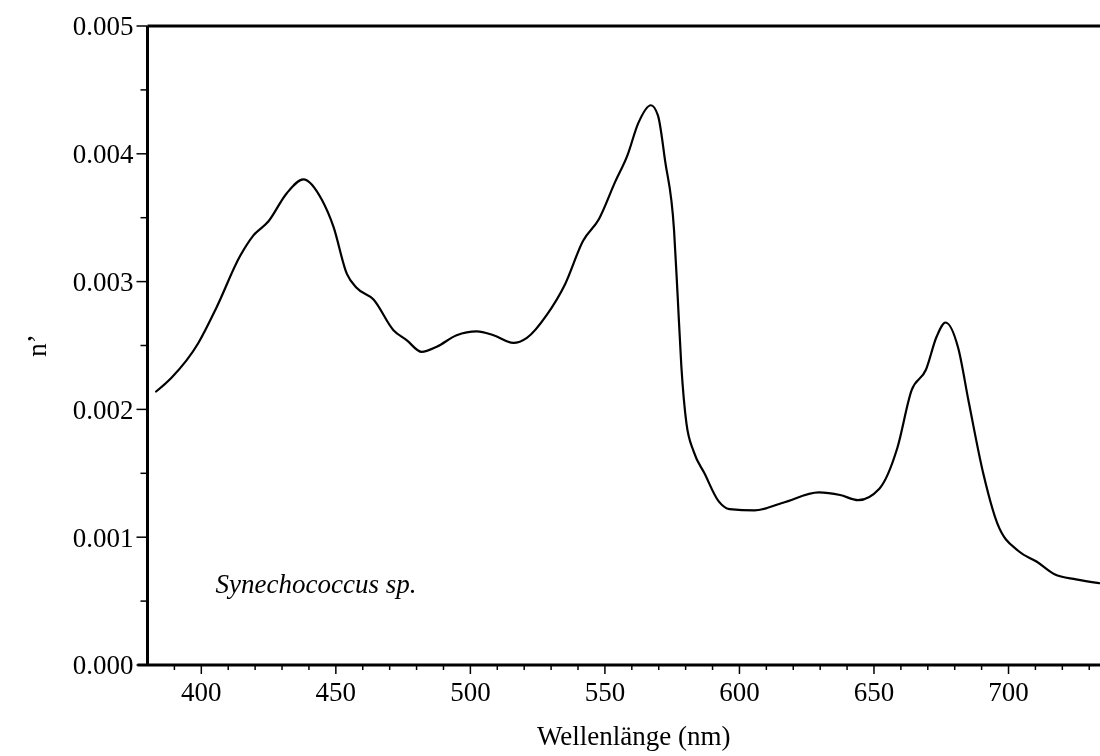 This screenshot has width=1100, height=756. Describe the element at coordinates (634, 736) in the screenshot. I see `x-axis-title: Wellenlänge (nm)` at that location.